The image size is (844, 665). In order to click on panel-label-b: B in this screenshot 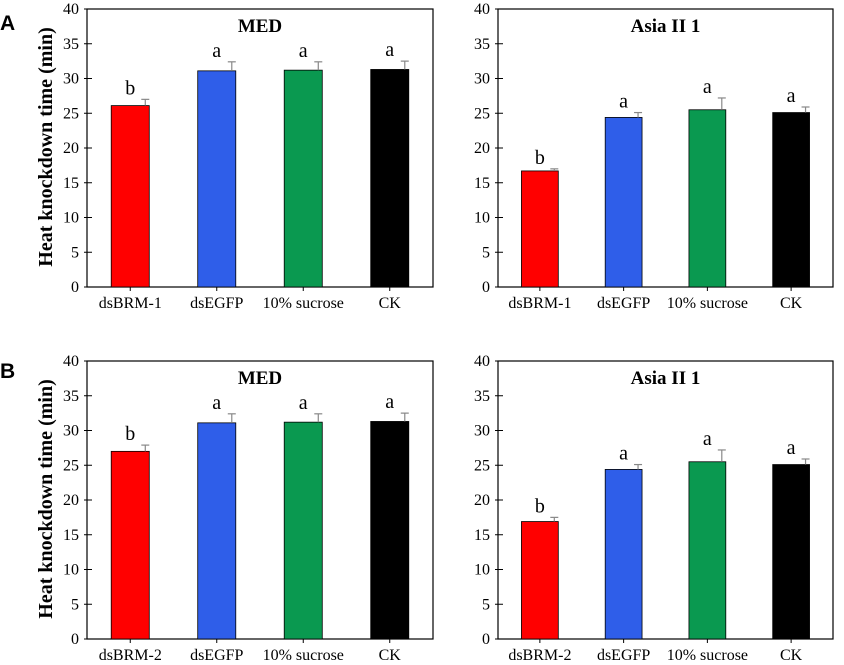, I will do `click(7, 371)`.